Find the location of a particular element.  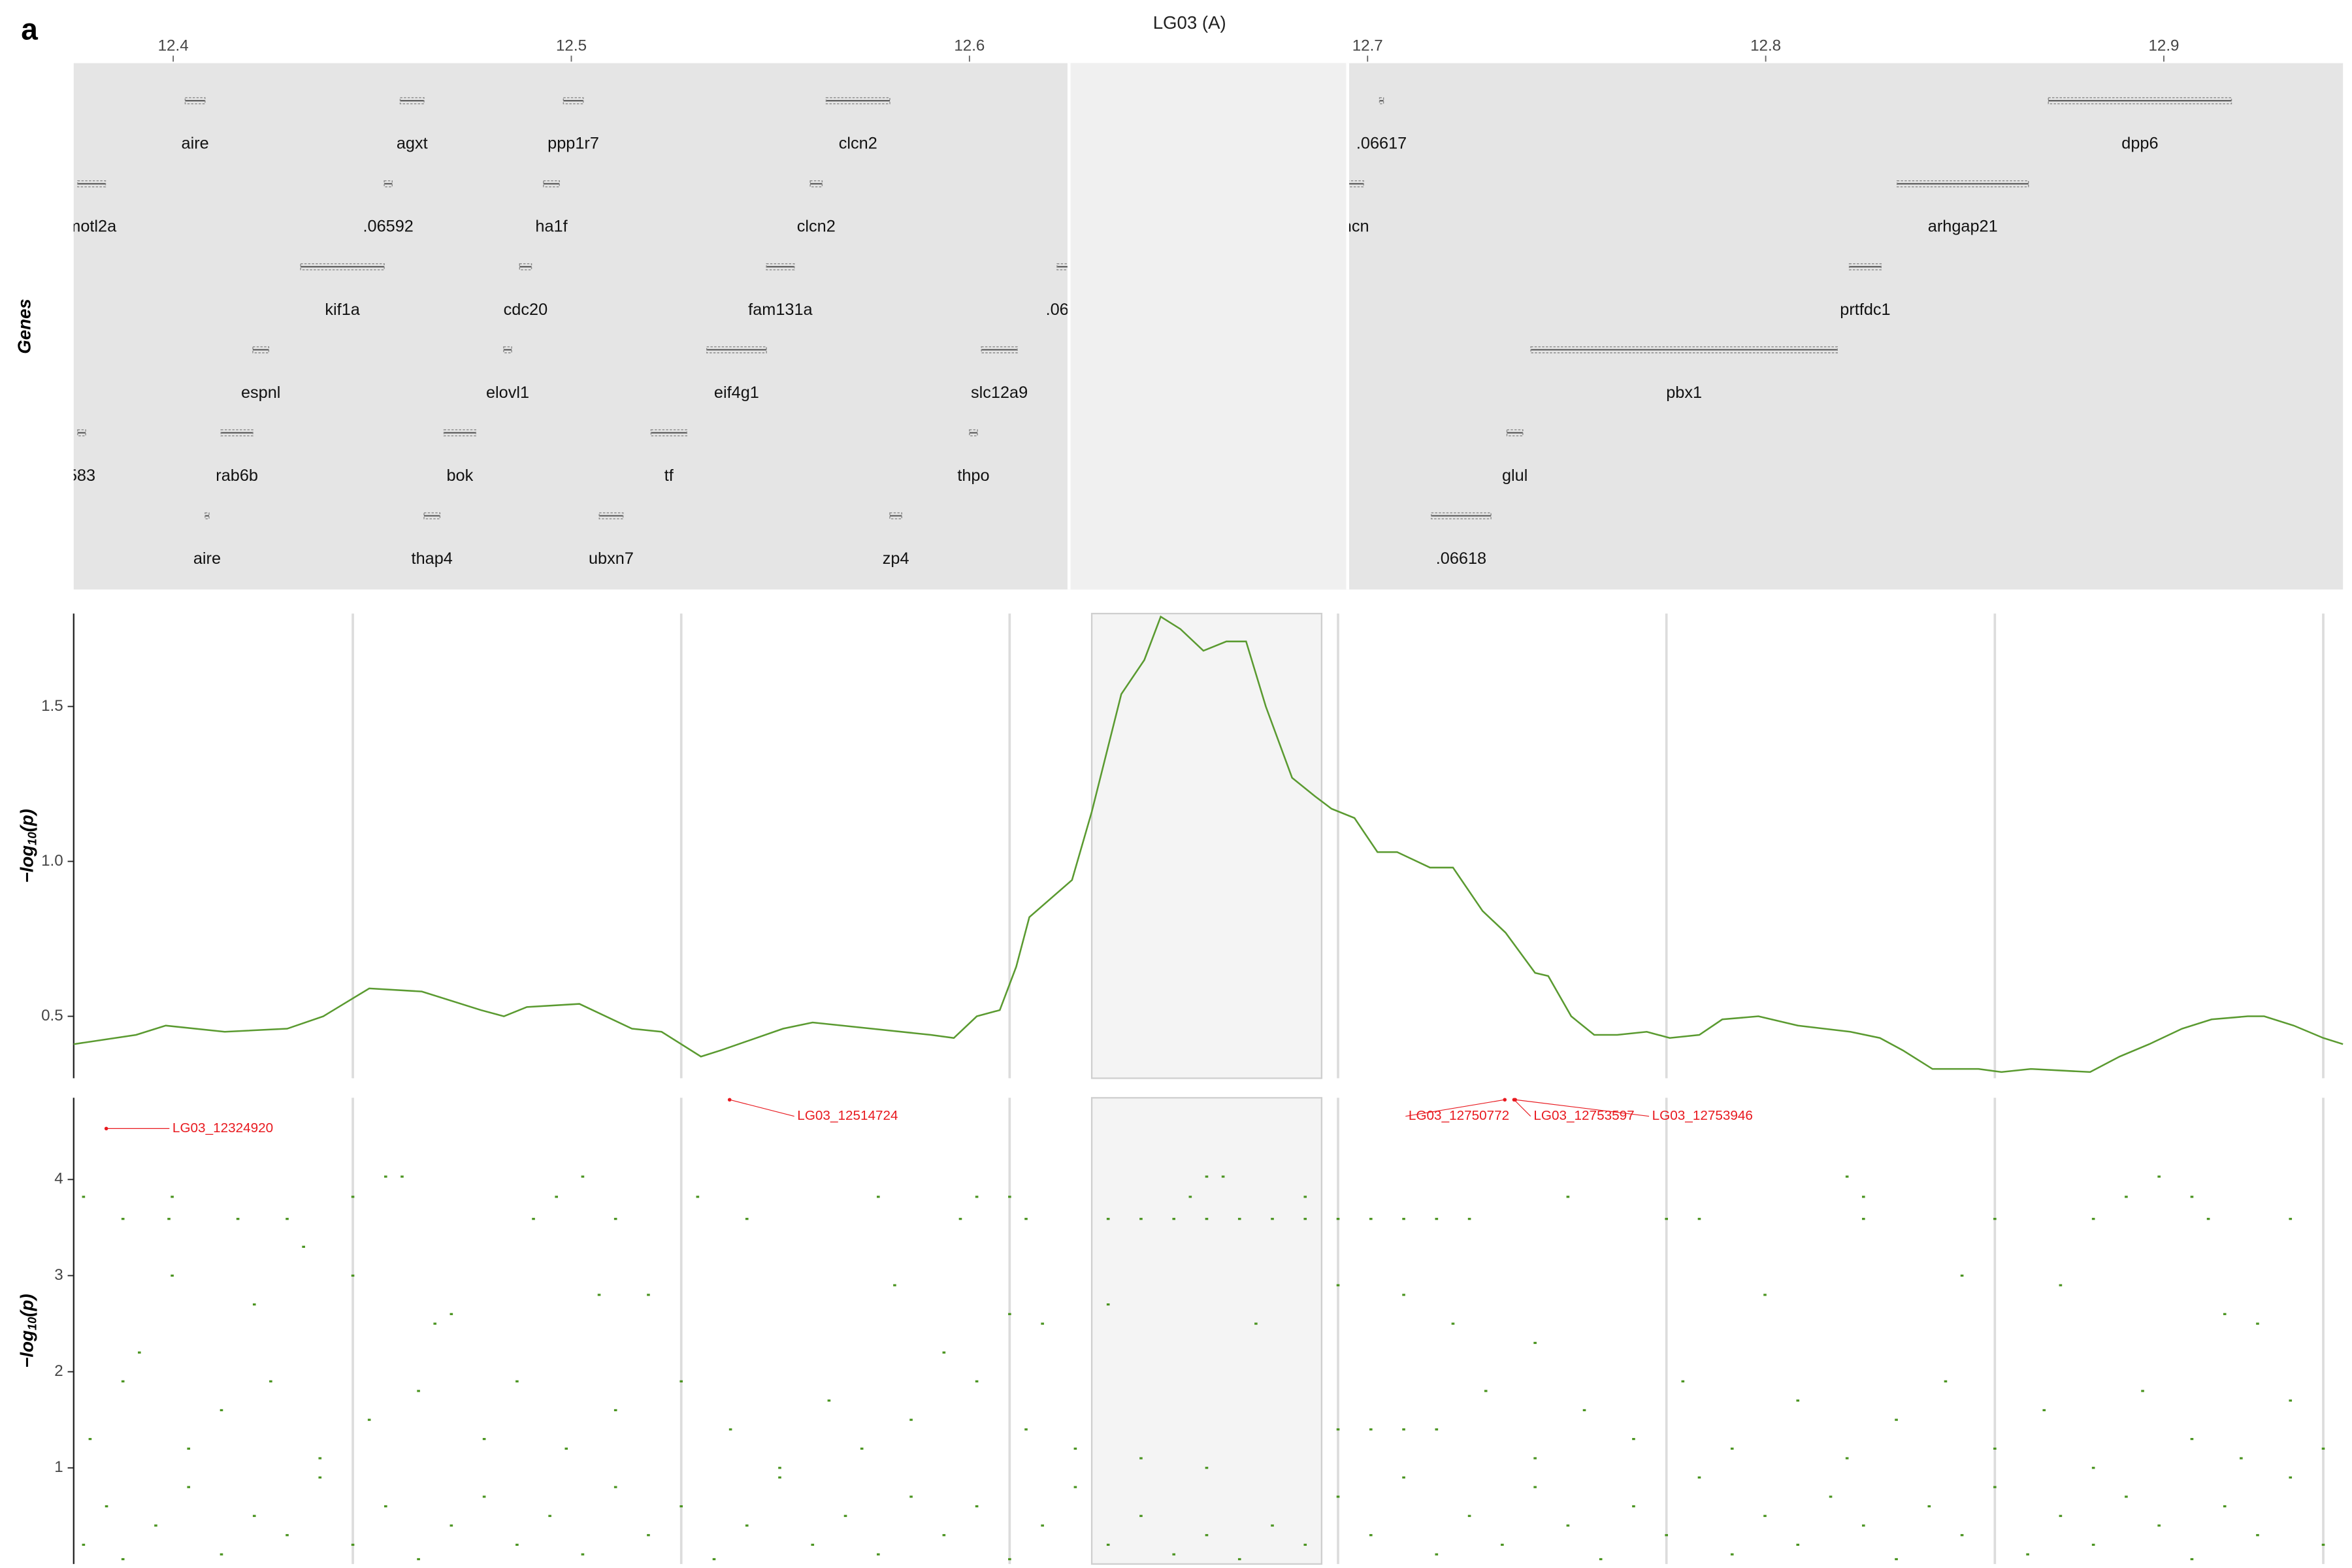

gene-label: bok is located at coordinates (459, 475).